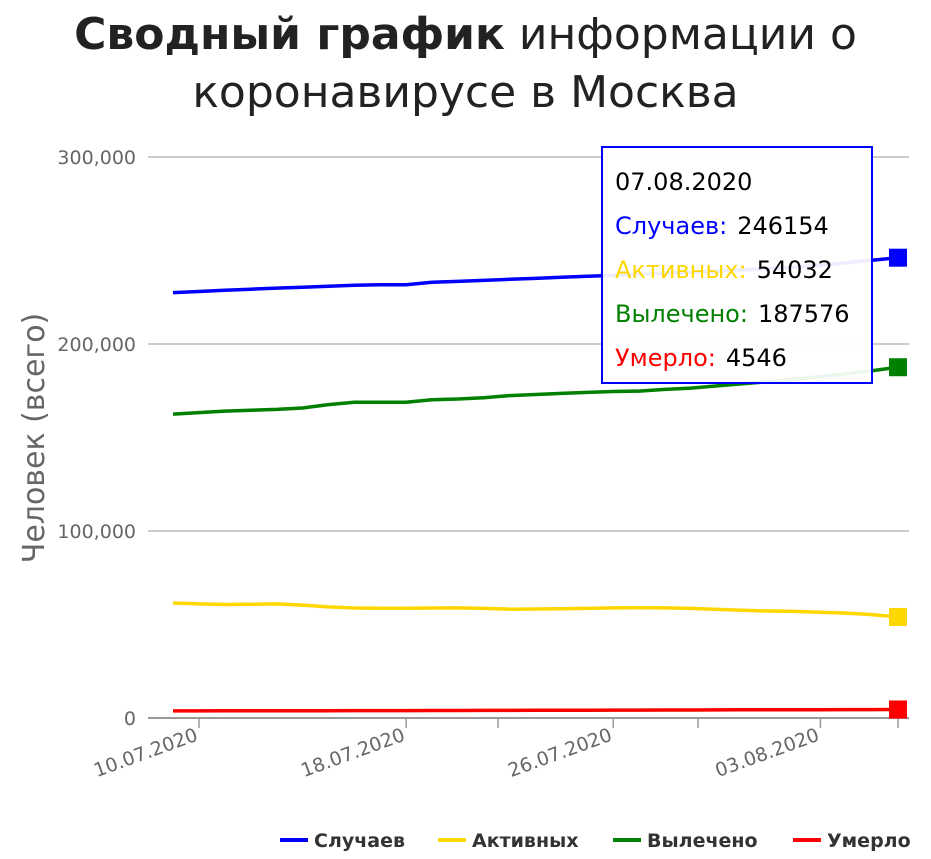  What do you see at coordinates (783, 226) in the screenshot?
I see `tooltip-cases-value: 246154` at bounding box center [783, 226].